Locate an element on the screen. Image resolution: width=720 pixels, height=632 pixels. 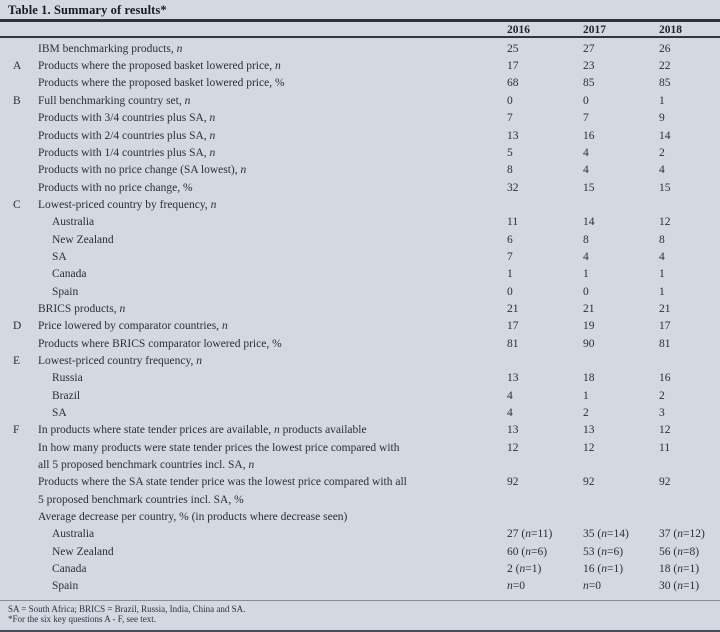
row-label: Russia is located at coordinates (67, 378).